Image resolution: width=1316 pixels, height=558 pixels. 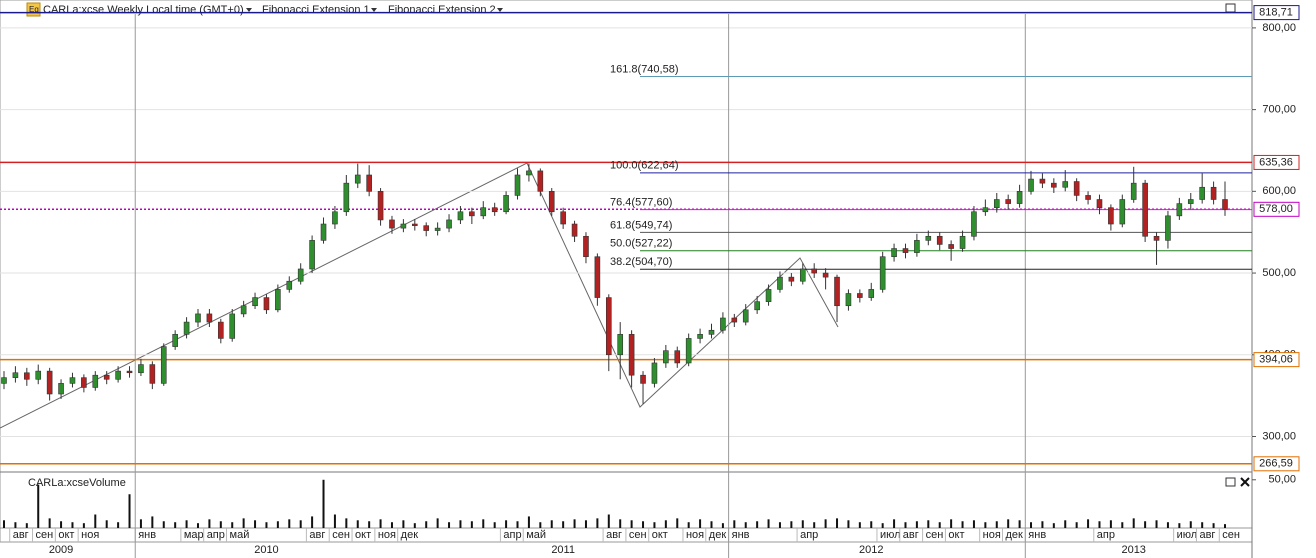 I want to click on month-label: апр, so click(x=1106, y=535).